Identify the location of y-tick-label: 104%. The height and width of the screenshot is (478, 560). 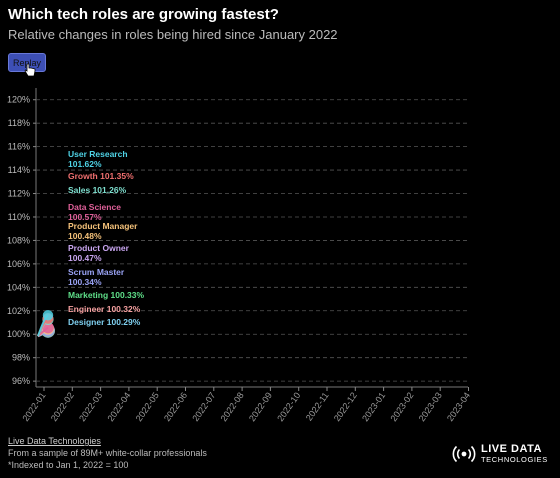
(18, 287).